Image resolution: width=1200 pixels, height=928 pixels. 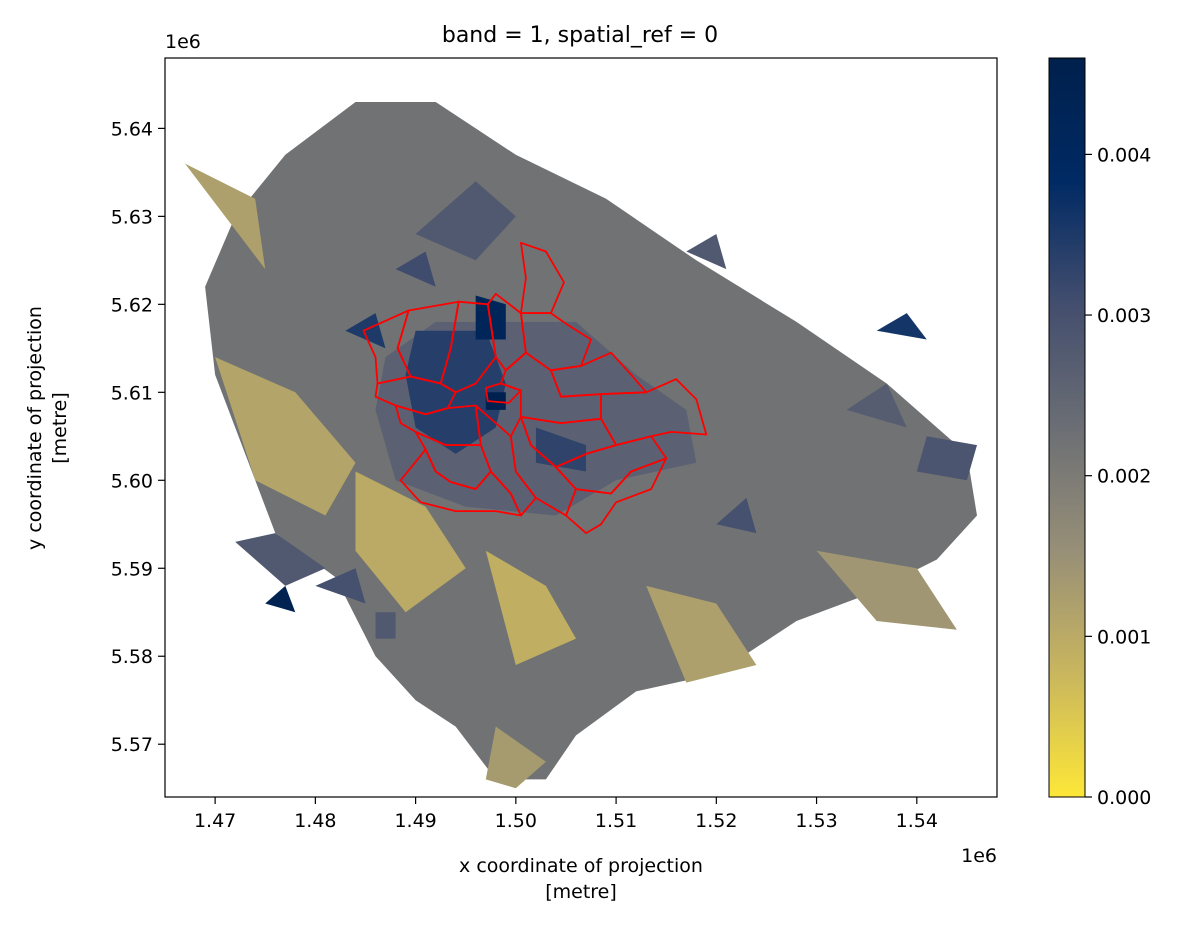 I want to click on colorbar-ticks: 0.000 0.001 0.002 0.003 0.004, so click(x=1118, y=476).